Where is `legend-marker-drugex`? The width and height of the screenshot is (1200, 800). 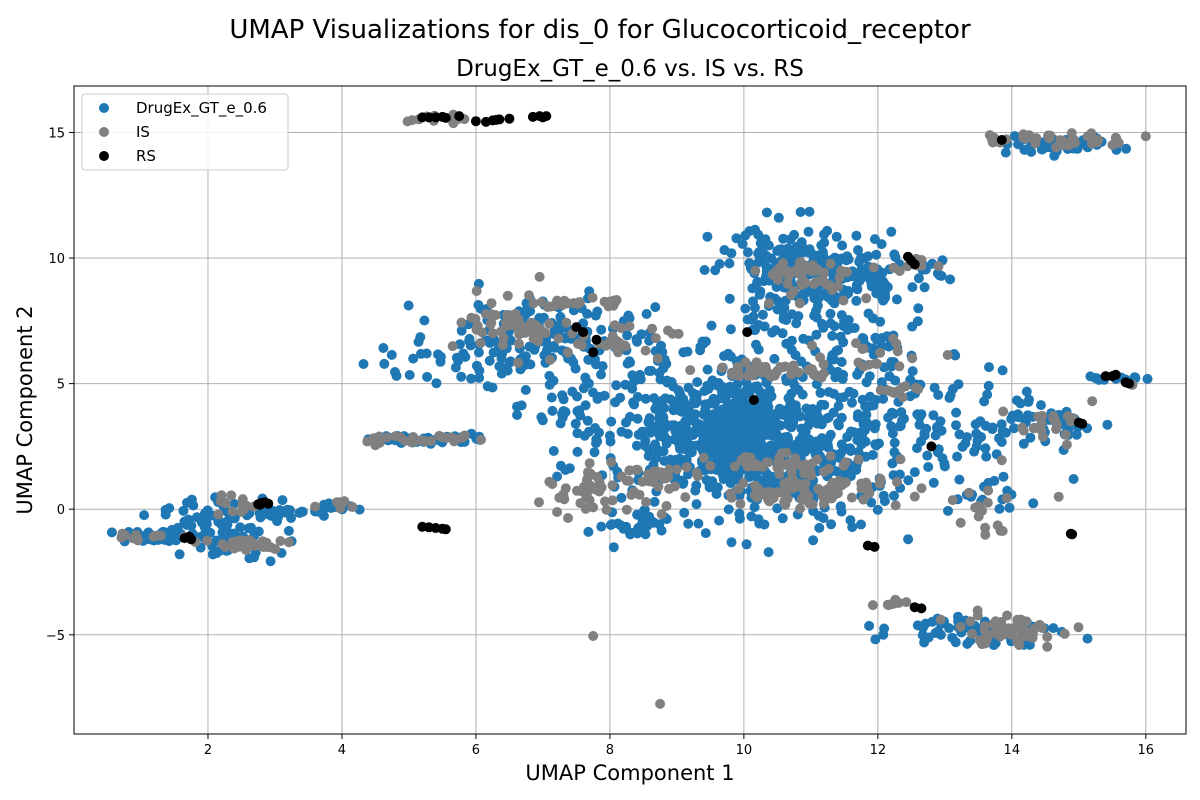
legend-marker-drugex is located at coordinates (104, 108).